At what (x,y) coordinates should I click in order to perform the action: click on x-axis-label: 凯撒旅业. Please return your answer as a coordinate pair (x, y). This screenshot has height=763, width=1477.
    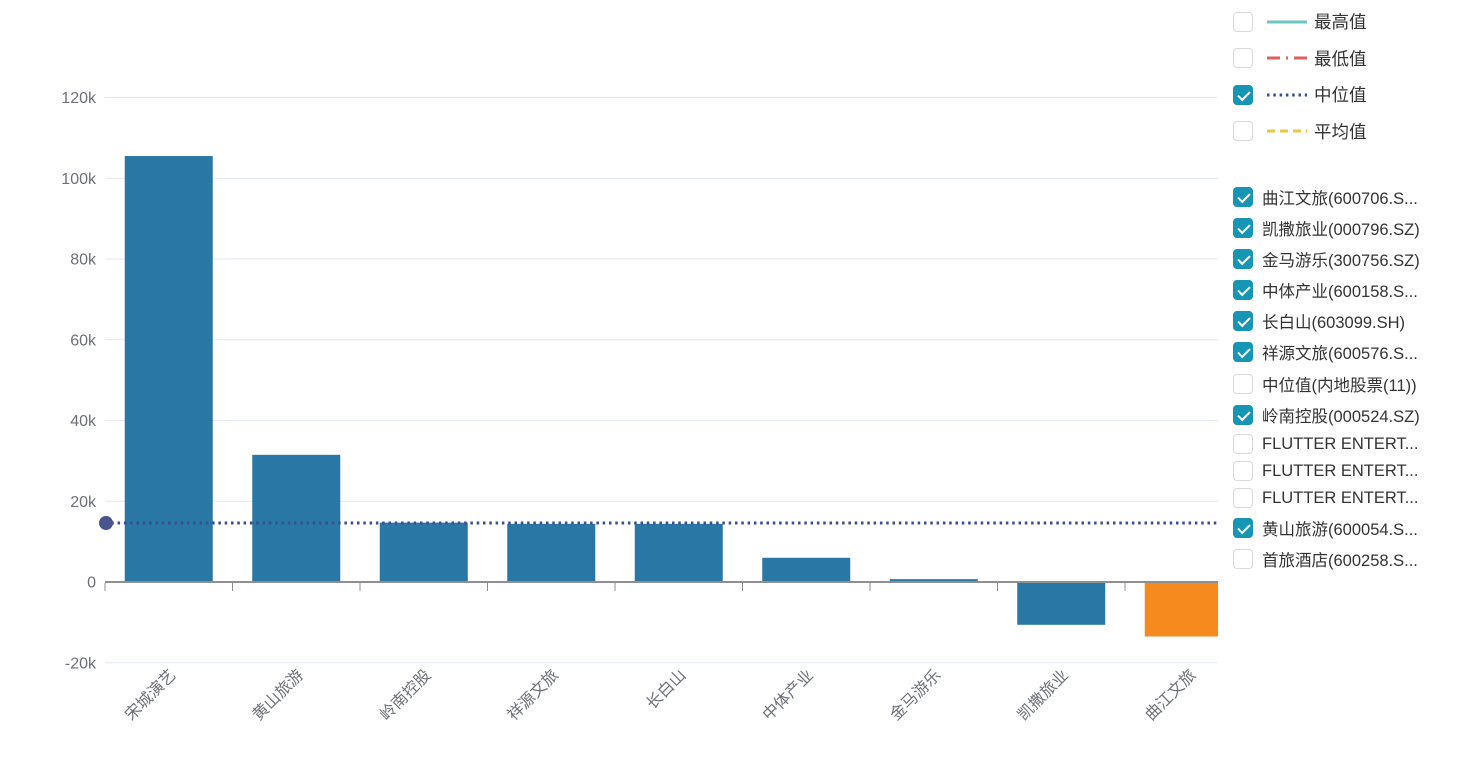
    Looking at the image, I should click on (1043, 695).